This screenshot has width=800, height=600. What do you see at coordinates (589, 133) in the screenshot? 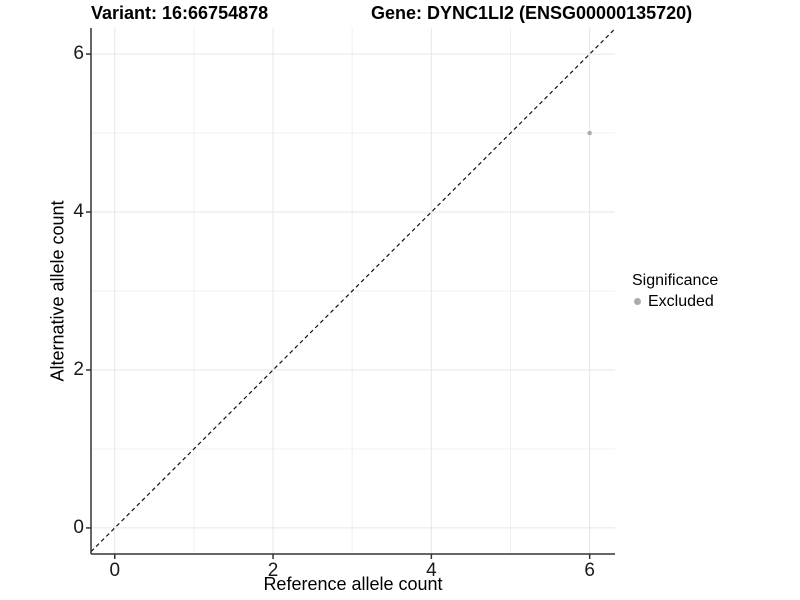
I see `data-point` at bounding box center [589, 133].